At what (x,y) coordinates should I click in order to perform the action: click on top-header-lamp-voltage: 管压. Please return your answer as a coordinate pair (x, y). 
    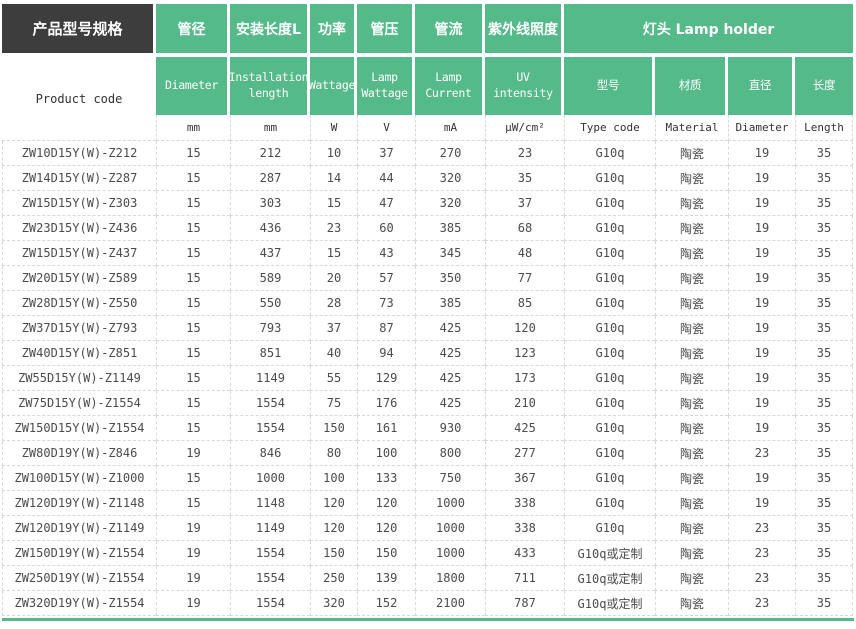
    Looking at the image, I should click on (386, 28).